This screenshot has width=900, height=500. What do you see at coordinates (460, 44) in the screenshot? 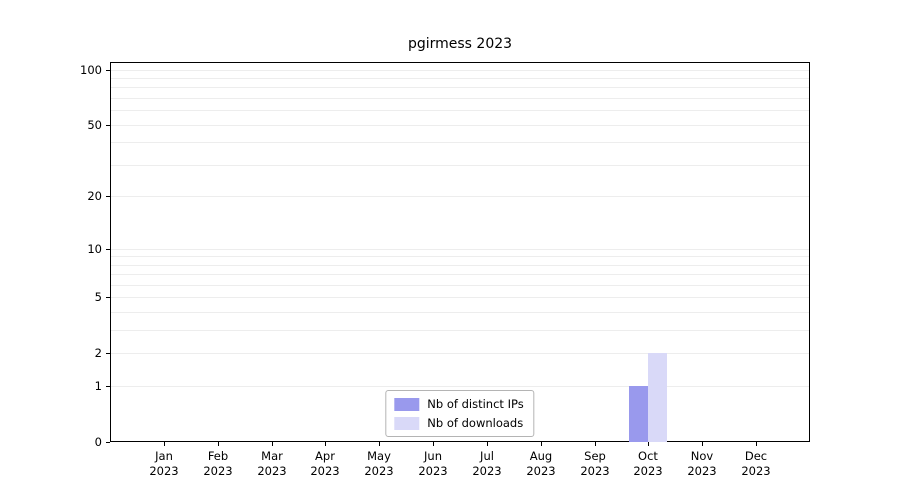
I see `chart-title: pgirmess 2023` at bounding box center [460, 44].